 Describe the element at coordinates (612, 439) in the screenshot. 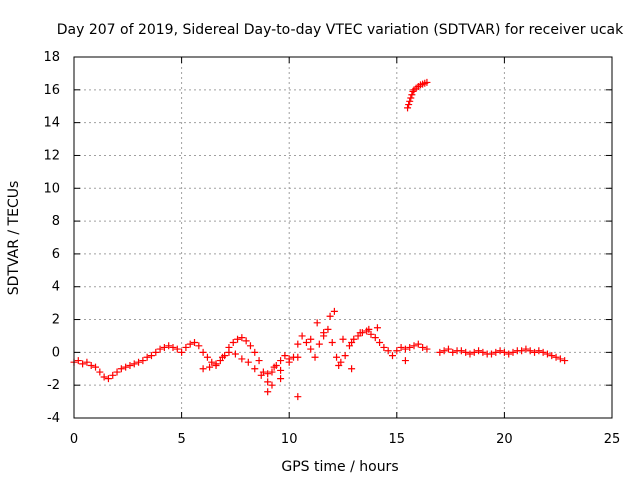

I see `x-tick-label: 25` at that location.